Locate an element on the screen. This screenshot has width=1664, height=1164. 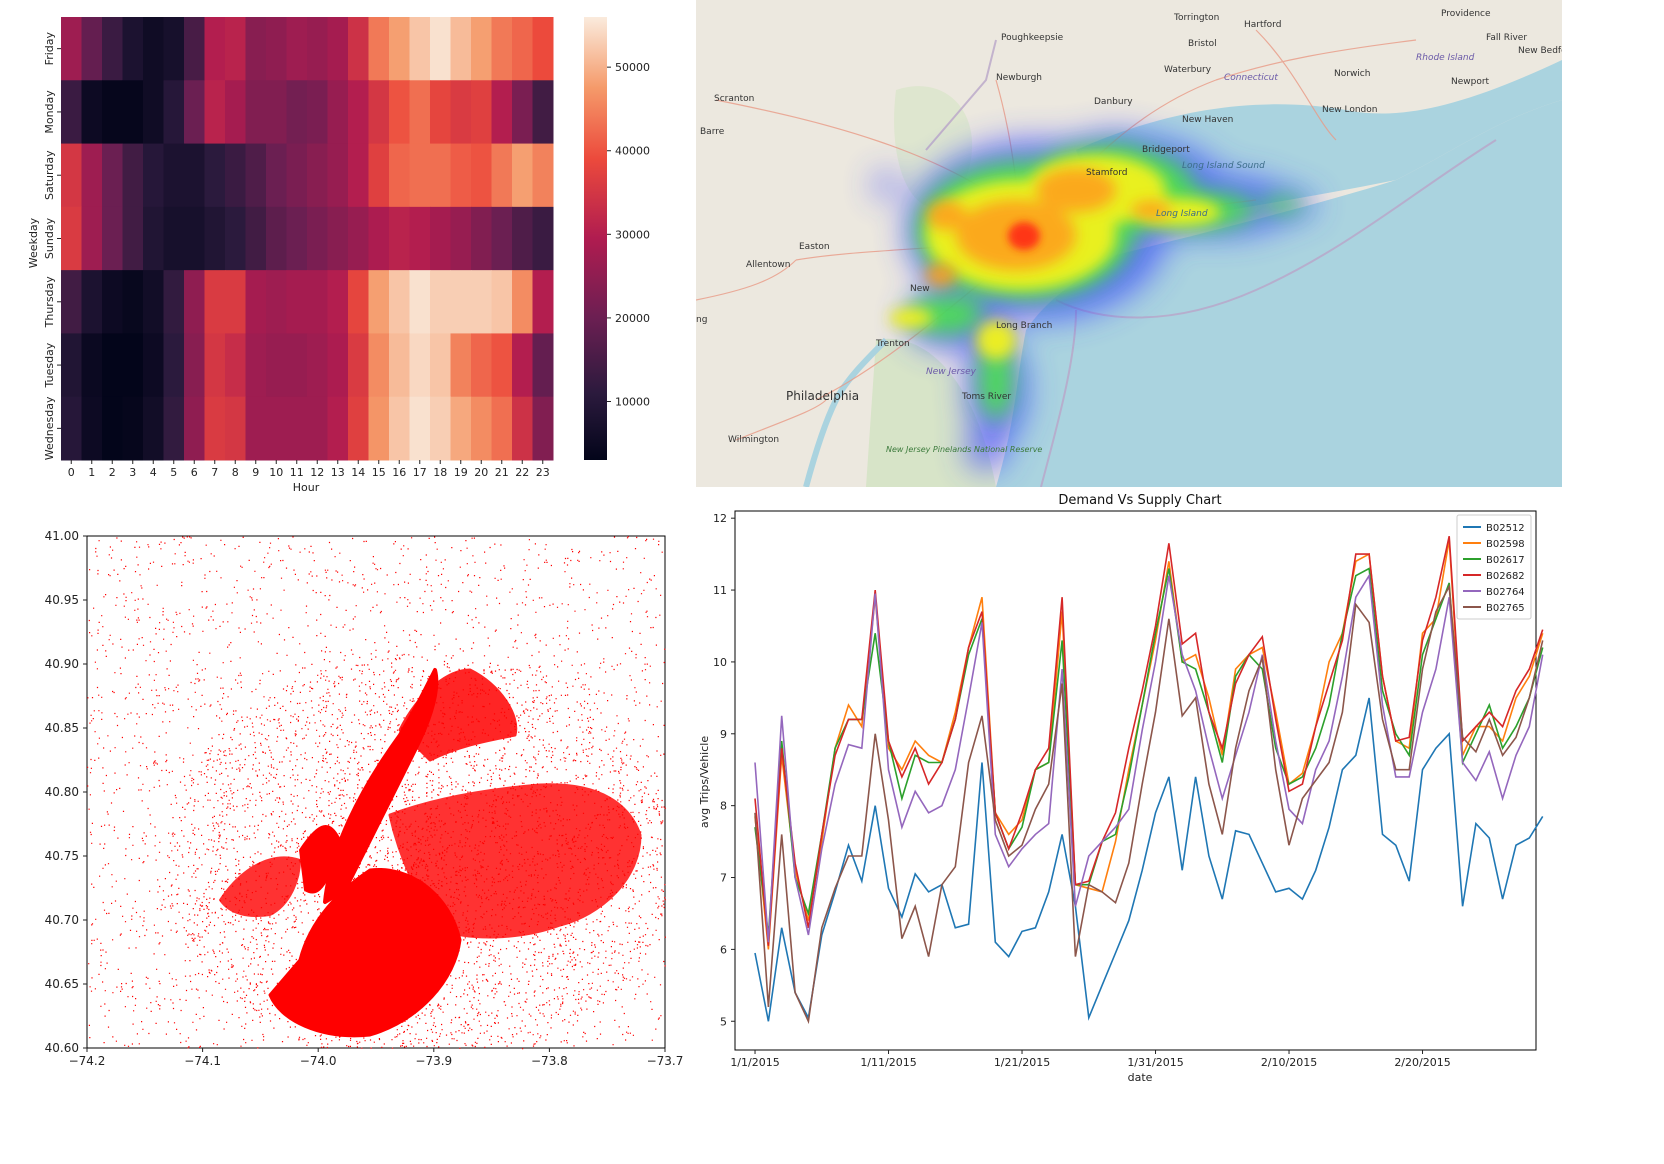
legend-label: B02617 is located at coordinates (1505, 560).